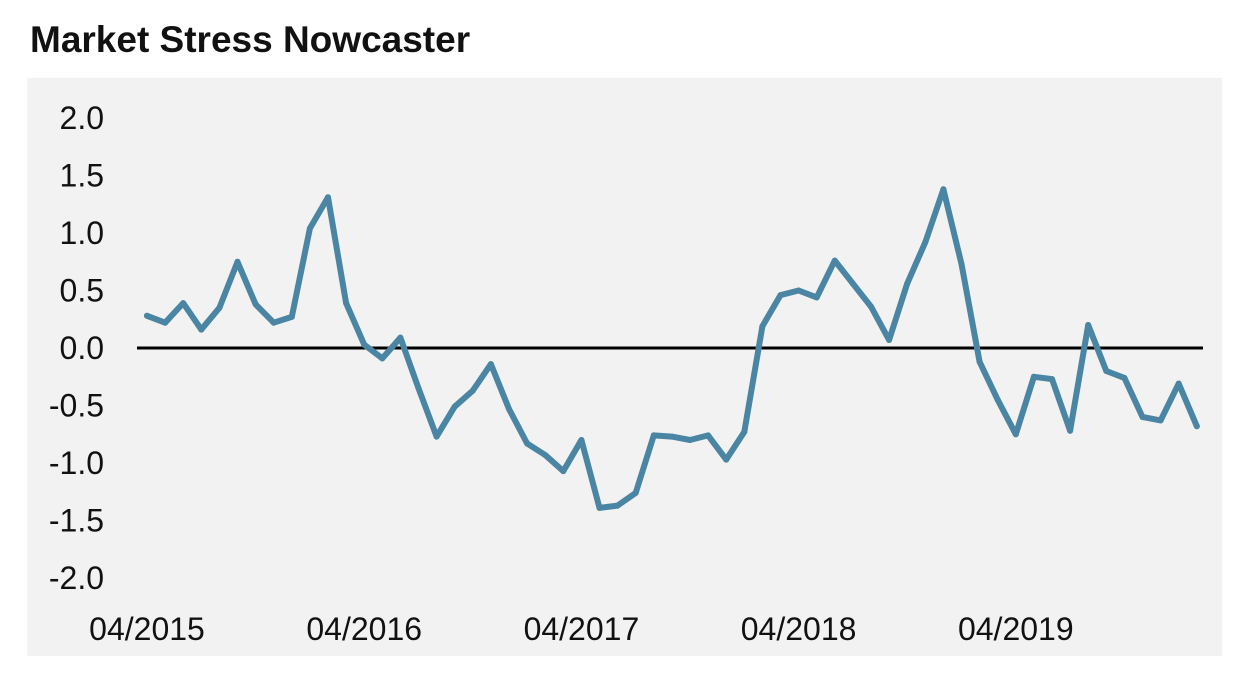 The height and width of the screenshot is (680, 1255). I want to click on y-tick-label: 1.5, so click(82, 176).